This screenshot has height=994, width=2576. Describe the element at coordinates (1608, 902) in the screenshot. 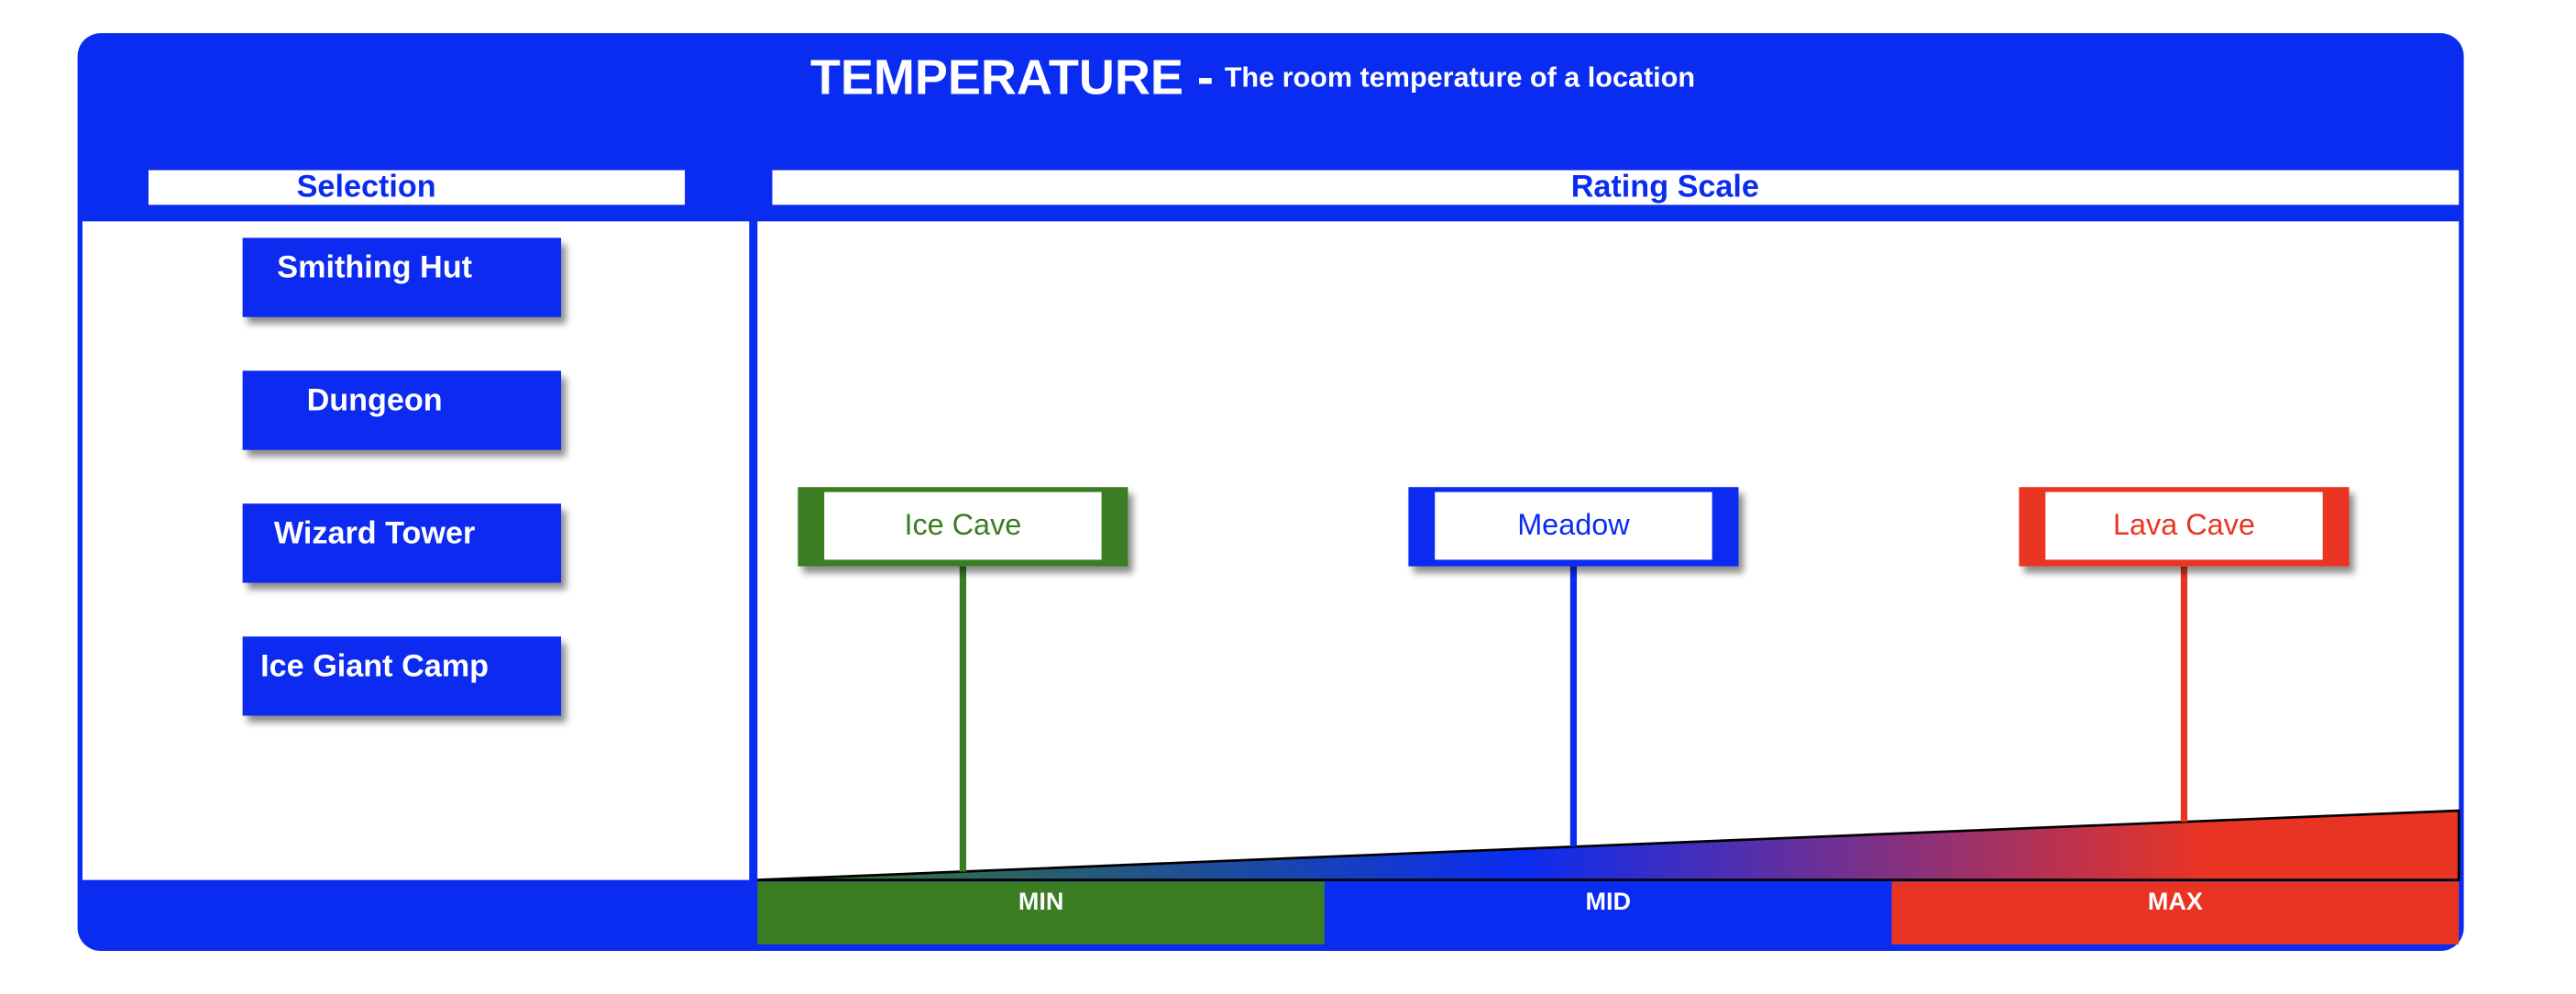

I see `level-label: MID` at that location.